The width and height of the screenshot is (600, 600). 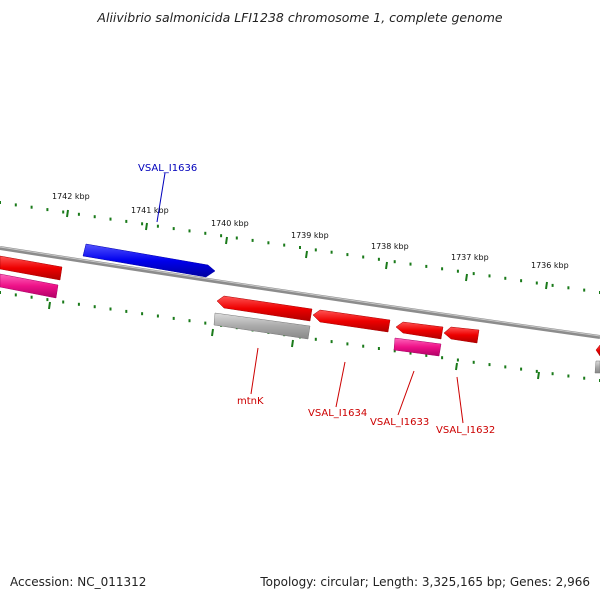 What do you see at coordinates (461, 335) in the screenshot?
I see `gene-vsal-i1632` at bounding box center [461, 335].